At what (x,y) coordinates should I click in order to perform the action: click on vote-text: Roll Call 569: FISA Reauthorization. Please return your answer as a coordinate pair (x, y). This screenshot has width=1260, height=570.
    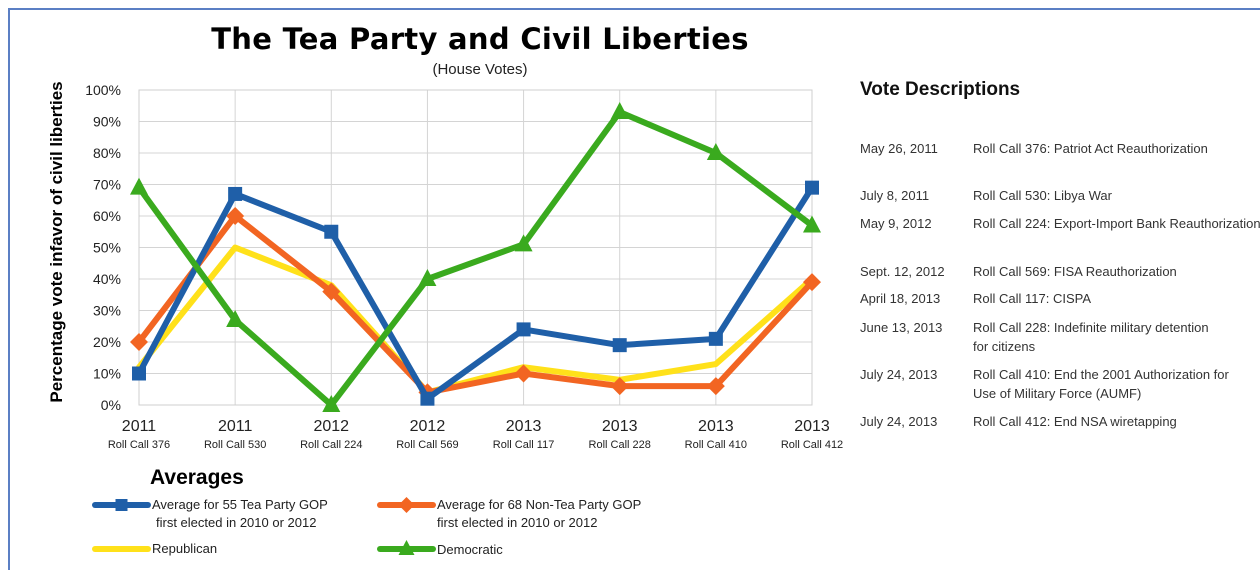
    Looking at the image, I should click on (1075, 271).